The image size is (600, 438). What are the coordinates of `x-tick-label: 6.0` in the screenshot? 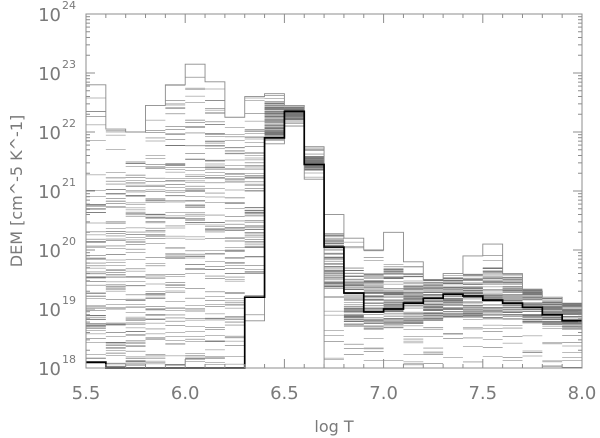 It's located at (185, 393).